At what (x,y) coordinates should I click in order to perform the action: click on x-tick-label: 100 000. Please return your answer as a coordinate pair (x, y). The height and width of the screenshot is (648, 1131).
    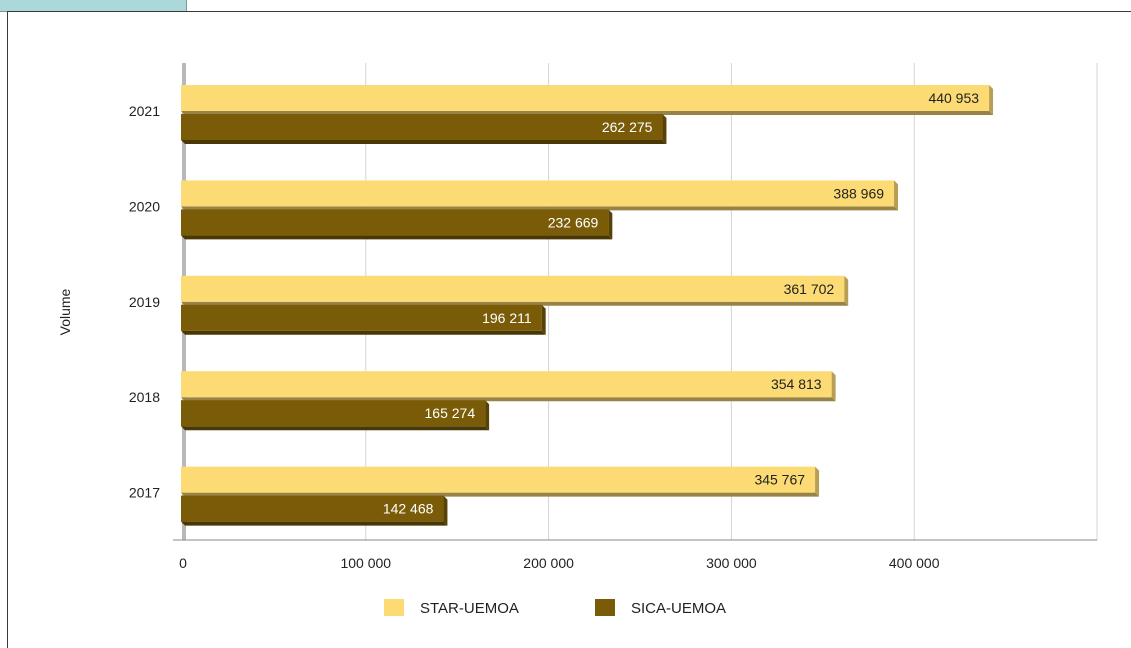
    Looking at the image, I should click on (365, 563).